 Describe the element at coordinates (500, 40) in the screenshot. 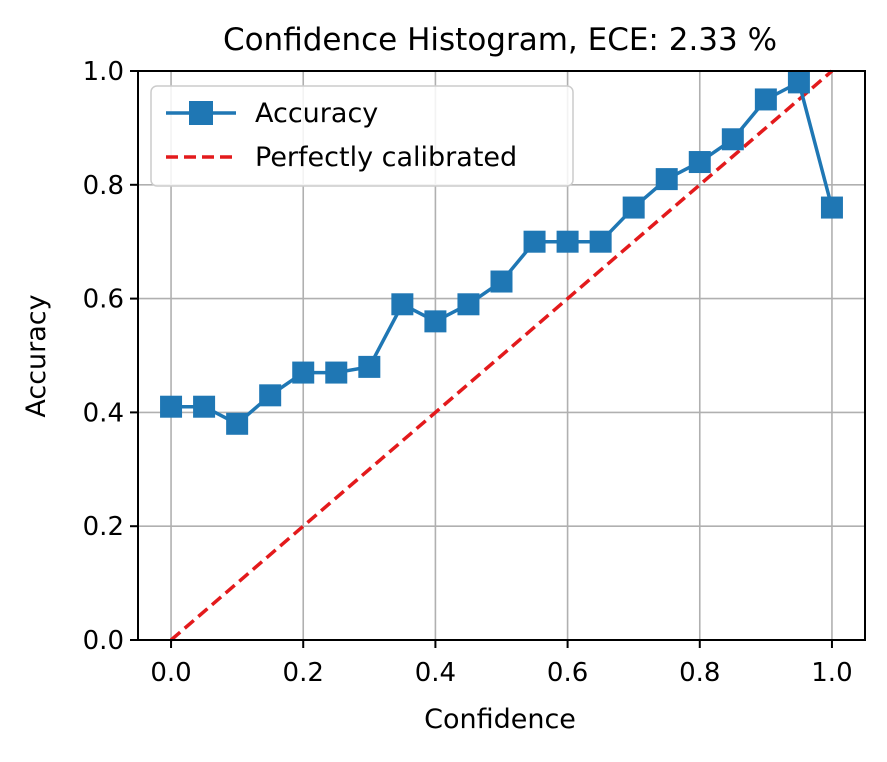

I see `chart-title: Confidence Histogram, ECE: 2.33 %` at that location.